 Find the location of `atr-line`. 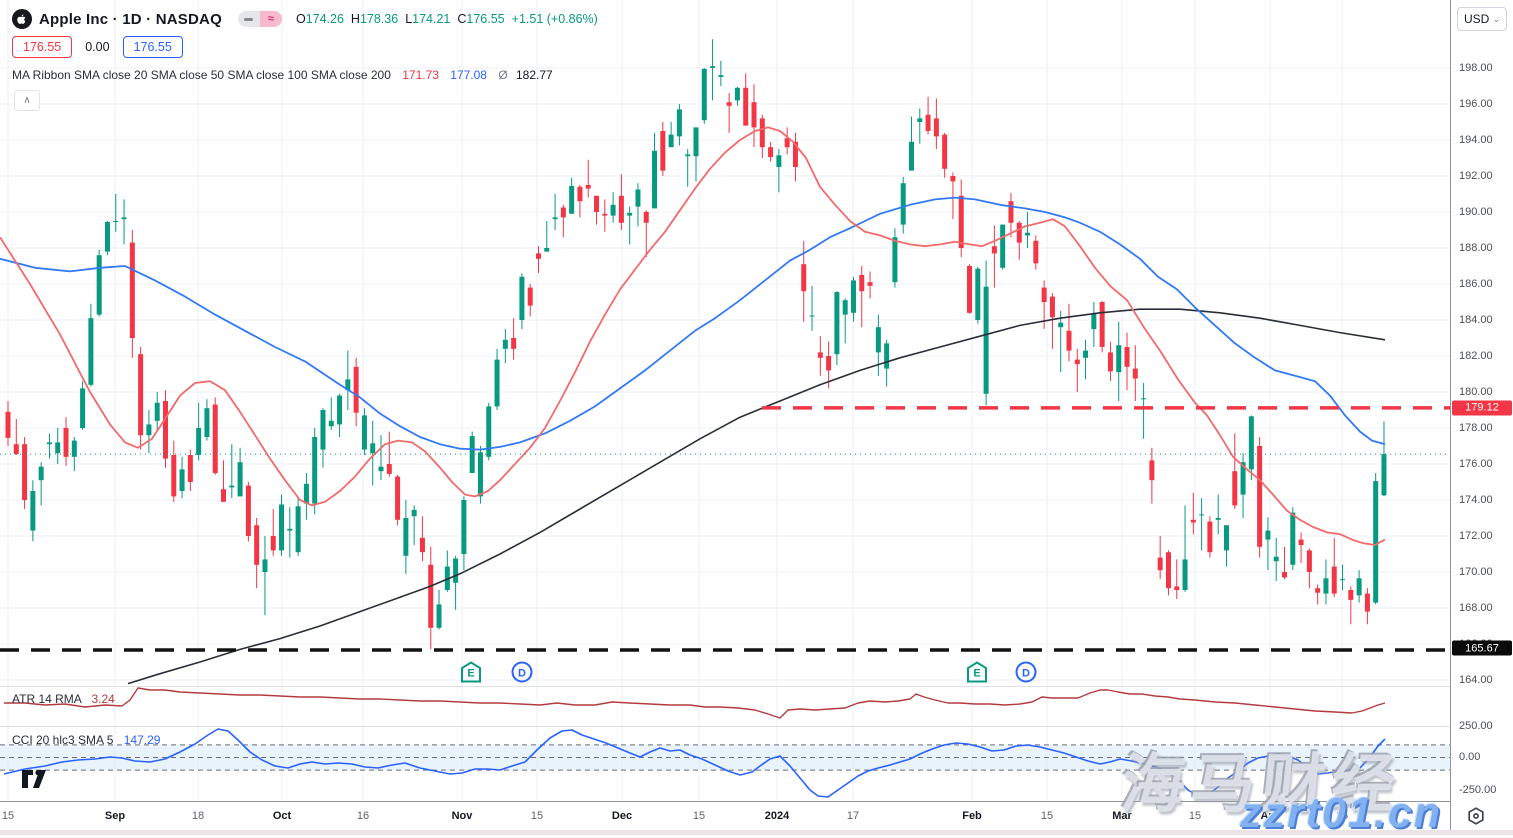

atr-line is located at coordinates (695, 703).